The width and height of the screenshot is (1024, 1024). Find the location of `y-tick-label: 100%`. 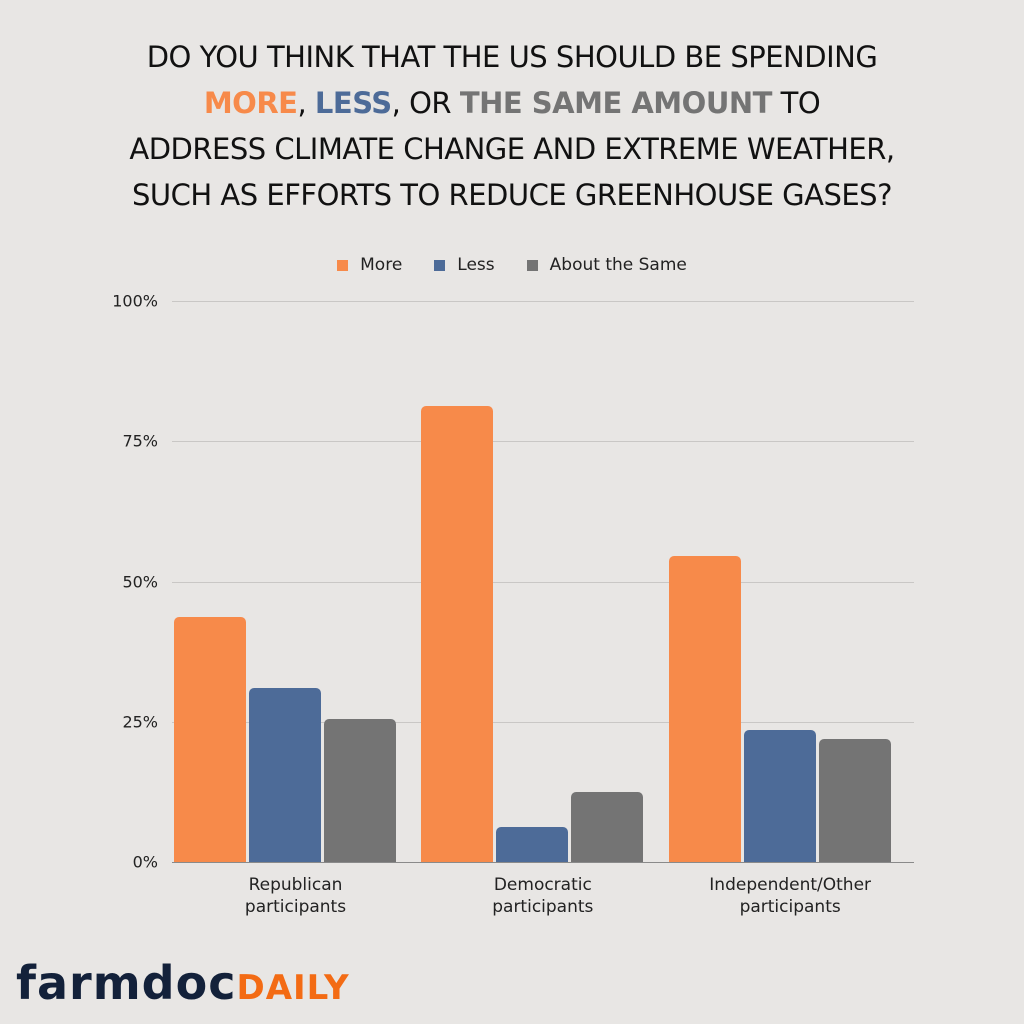

y-tick-label: 100% is located at coordinates (135, 301).